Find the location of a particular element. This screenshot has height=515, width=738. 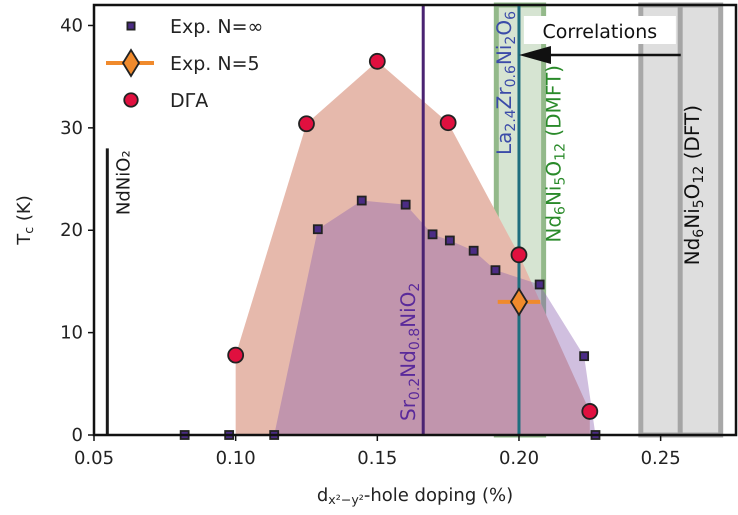

y-tick-label: 10 is located at coordinates (71, 333).